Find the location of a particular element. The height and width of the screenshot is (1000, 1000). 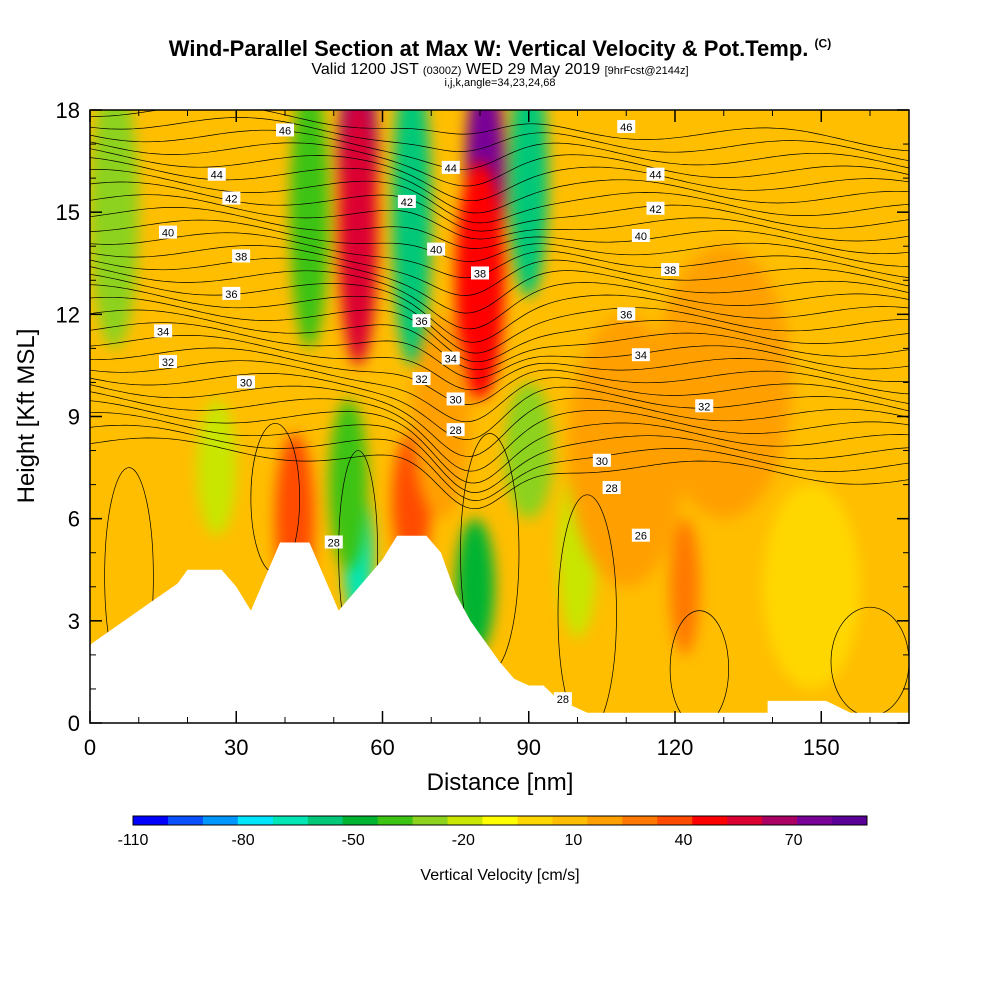

contour-label-24: 34 is located at coordinates (640, 355).